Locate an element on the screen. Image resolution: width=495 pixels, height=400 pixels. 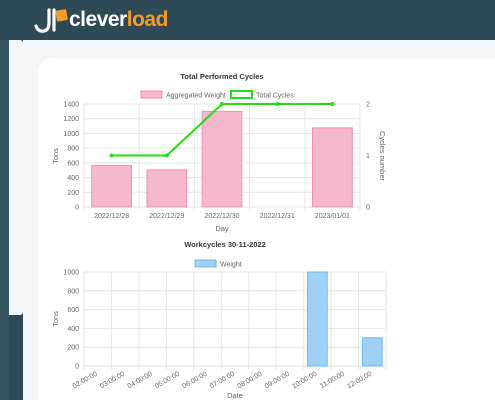
legend-label: Aggregated Weight is located at coordinates (196, 96).